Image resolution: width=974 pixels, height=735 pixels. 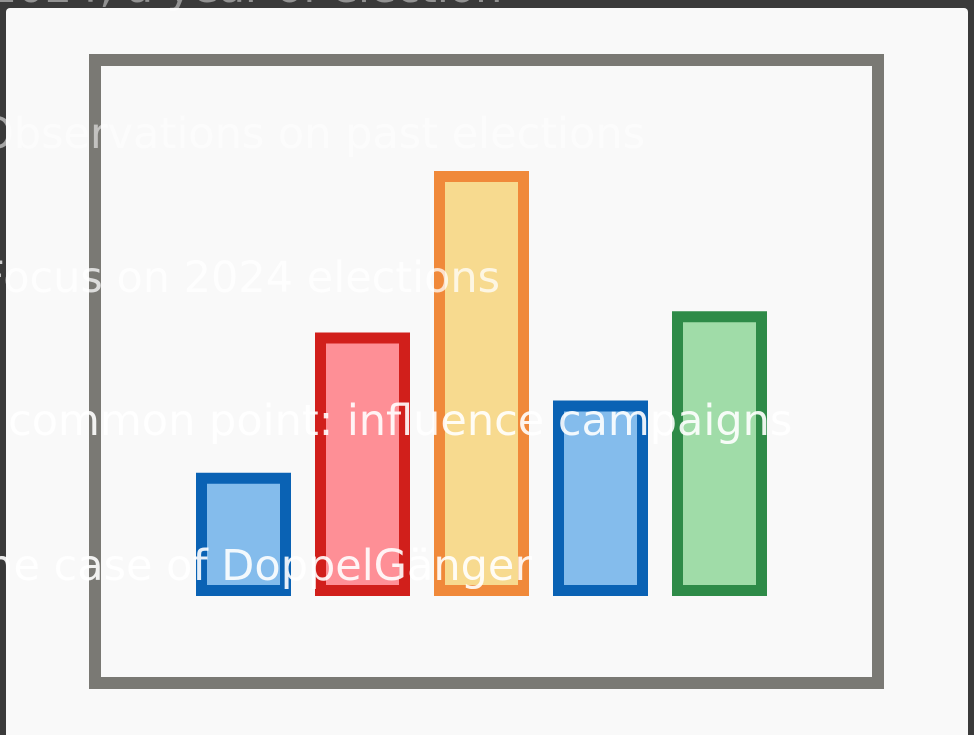 I want to click on slide-line-4: A common point: influence campaigns, so click(x=396, y=421).